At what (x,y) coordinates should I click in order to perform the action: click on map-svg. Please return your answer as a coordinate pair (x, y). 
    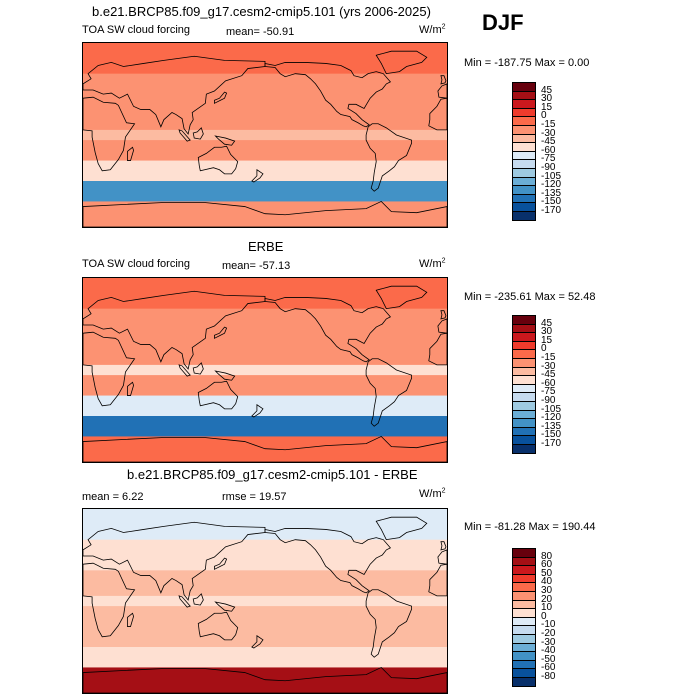
    Looking at the image, I should click on (265, 601).